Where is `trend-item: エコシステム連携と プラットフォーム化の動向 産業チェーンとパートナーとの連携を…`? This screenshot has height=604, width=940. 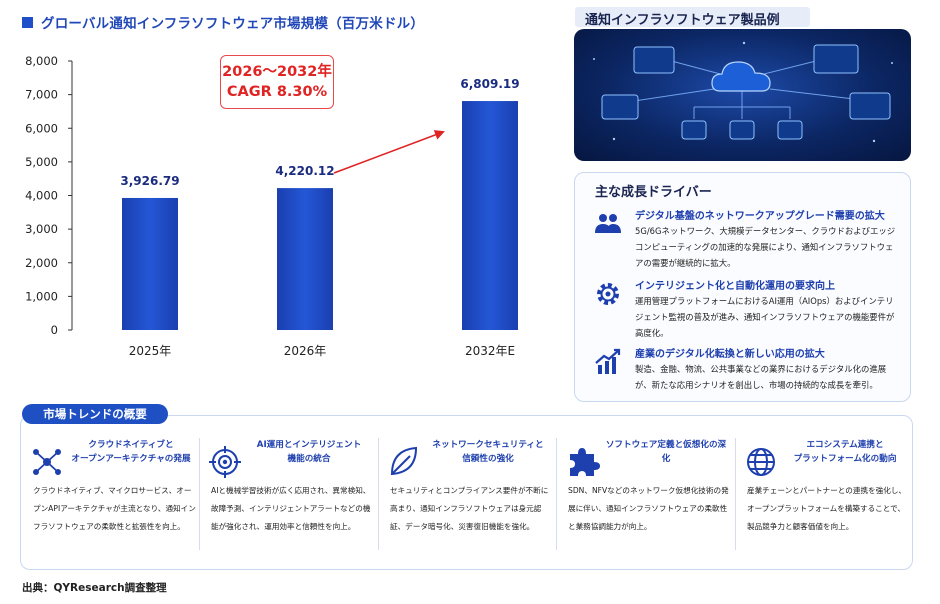 trend-item: エコシステム連携と プラットフォーム化の動向 産業チェーンとパートナーとの連携を… is located at coordinates (826, 496).